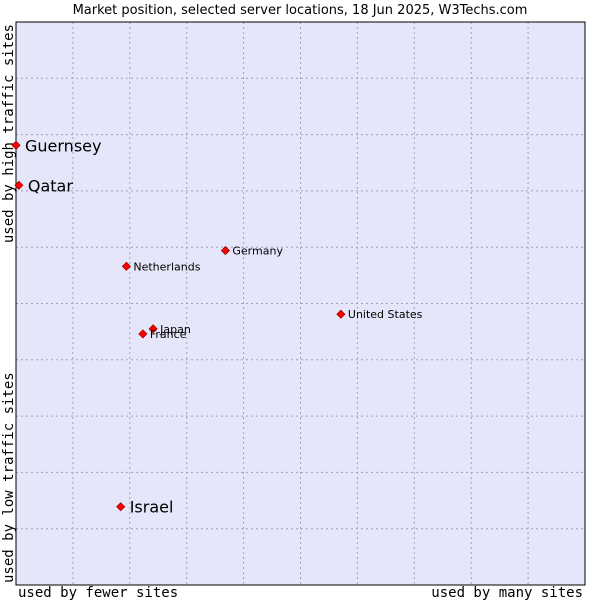  What do you see at coordinates (175, 329) in the screenshot?
I see `point-label-japan: Japan` at bounding box center [175, 329].